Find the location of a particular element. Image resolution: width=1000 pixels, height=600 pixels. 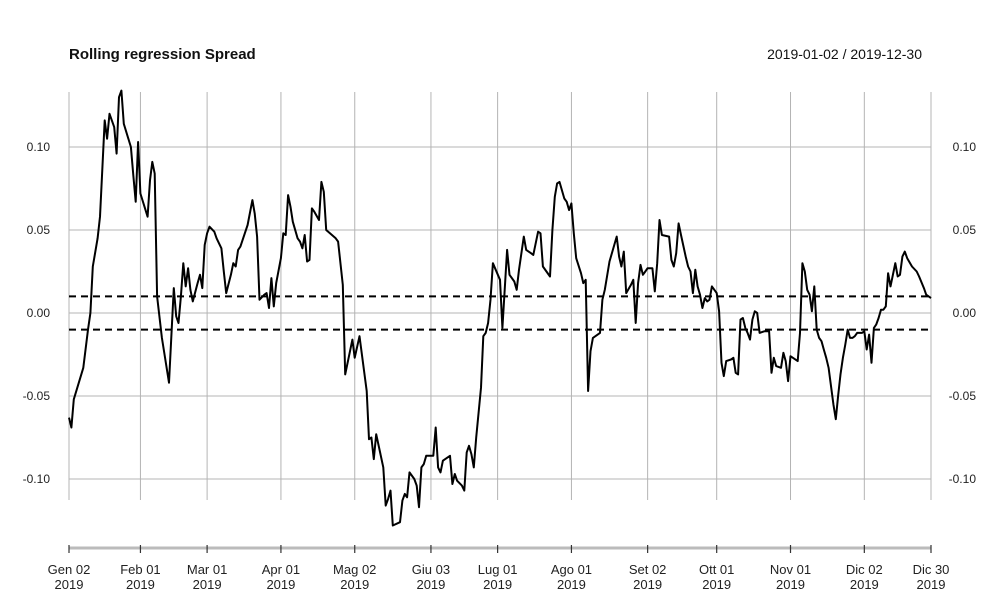

y-tick-label-right: -0.10 is located at coordinates (963, 479).